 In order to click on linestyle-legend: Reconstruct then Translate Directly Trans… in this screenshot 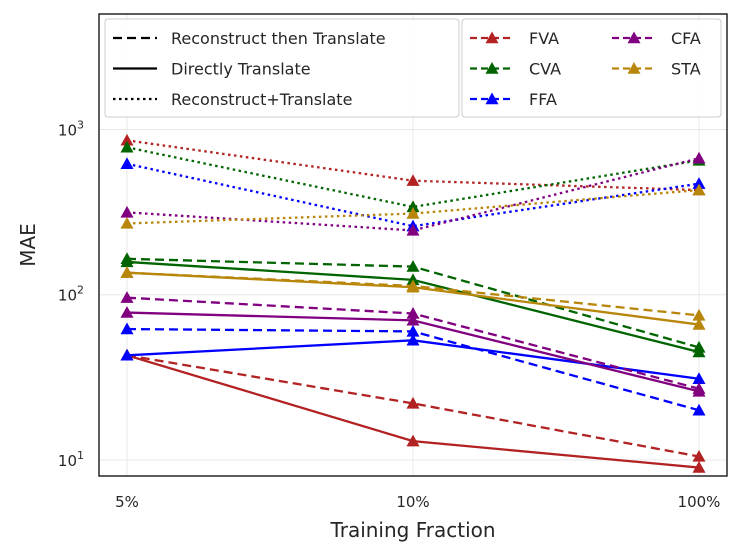, I will do `click(282, 68)`.